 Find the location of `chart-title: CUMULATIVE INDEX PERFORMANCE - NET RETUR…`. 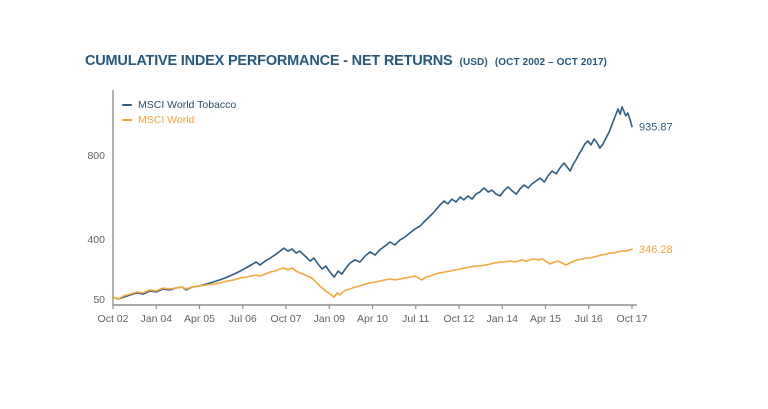

chart-title: CUMULATIVE INDEX PERFORMANCE - NET RETUR… is located at coordinates (346, 61).